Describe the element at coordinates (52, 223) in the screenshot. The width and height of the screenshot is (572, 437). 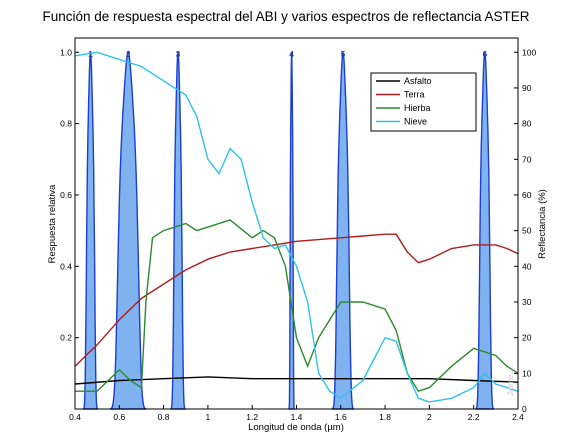
I see `y-left-axis-label: Respuesta relativa` at that location.